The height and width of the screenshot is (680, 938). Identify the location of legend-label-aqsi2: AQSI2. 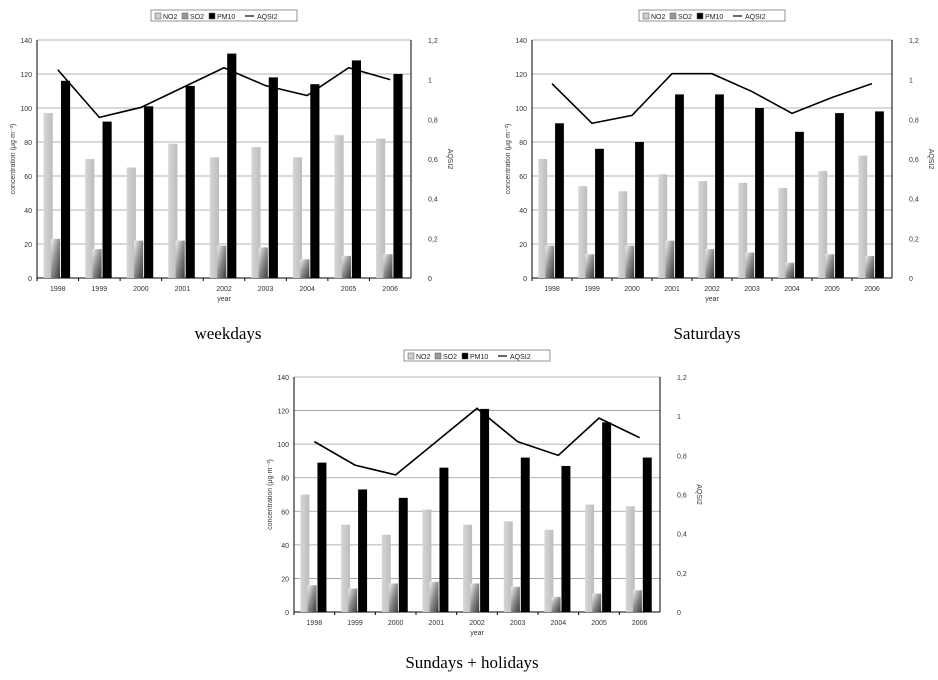
(755, 17).